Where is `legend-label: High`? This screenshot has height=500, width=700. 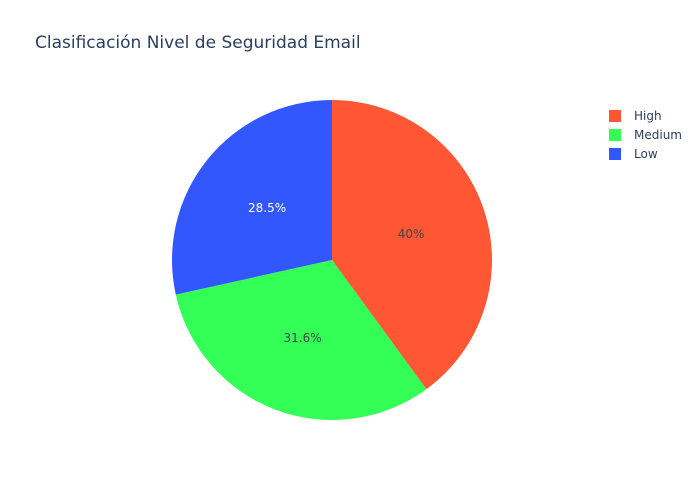
legend-label: High is located at coordinates (648, 115).